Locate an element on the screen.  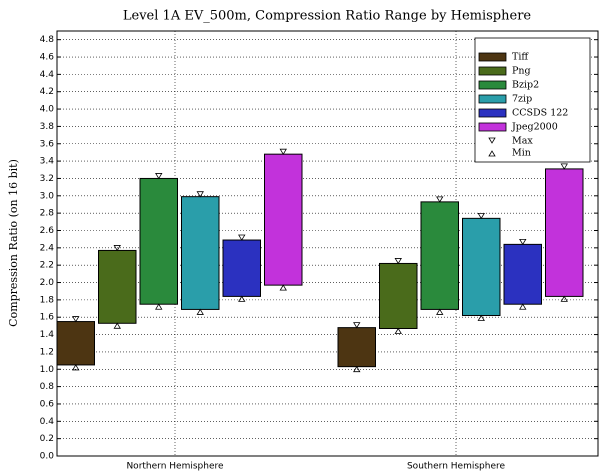
y-tick-label: 0.8 is located at coordinates (47, 387).